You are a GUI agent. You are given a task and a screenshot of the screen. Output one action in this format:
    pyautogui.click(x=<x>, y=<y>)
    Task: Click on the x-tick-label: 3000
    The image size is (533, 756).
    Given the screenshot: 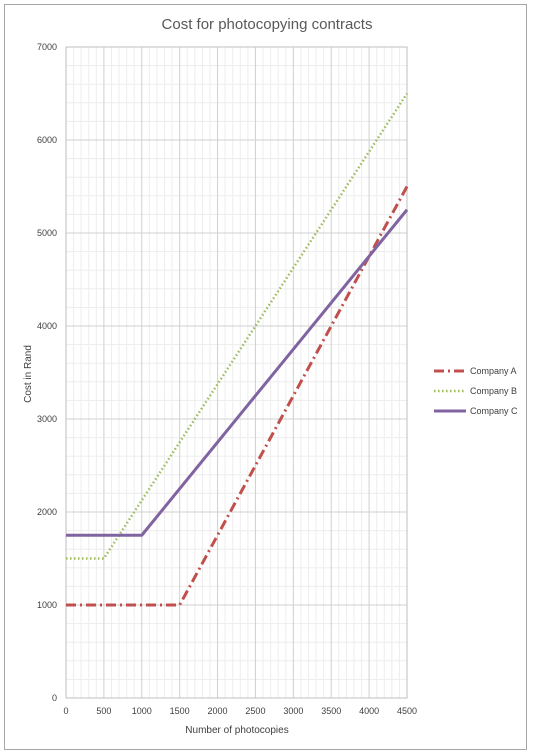 What is the action you would take?
    pyautogui.click(x=293, y=711)
    